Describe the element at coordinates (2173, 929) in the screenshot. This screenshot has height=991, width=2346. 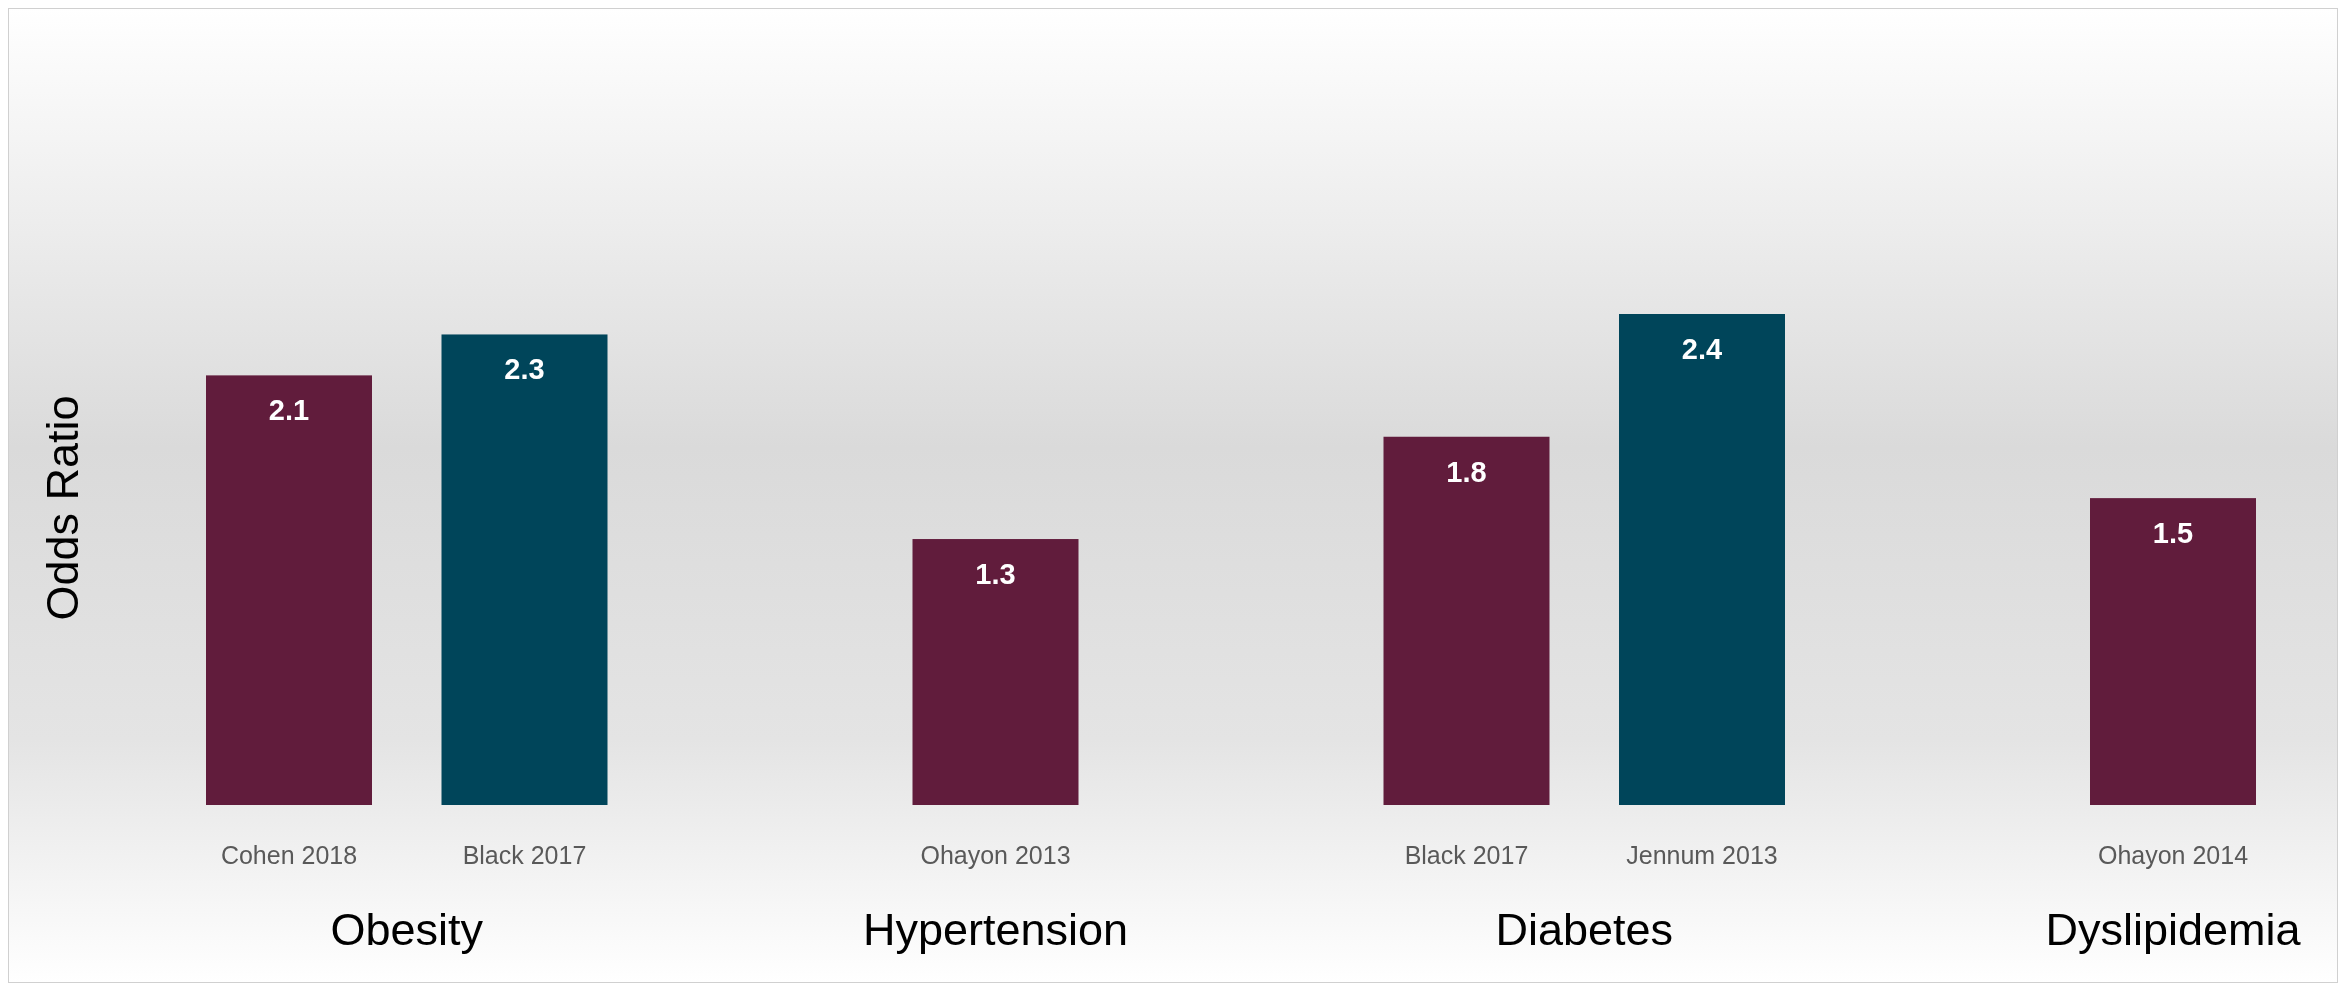
I see `text: Dyslipidemia` at that location.